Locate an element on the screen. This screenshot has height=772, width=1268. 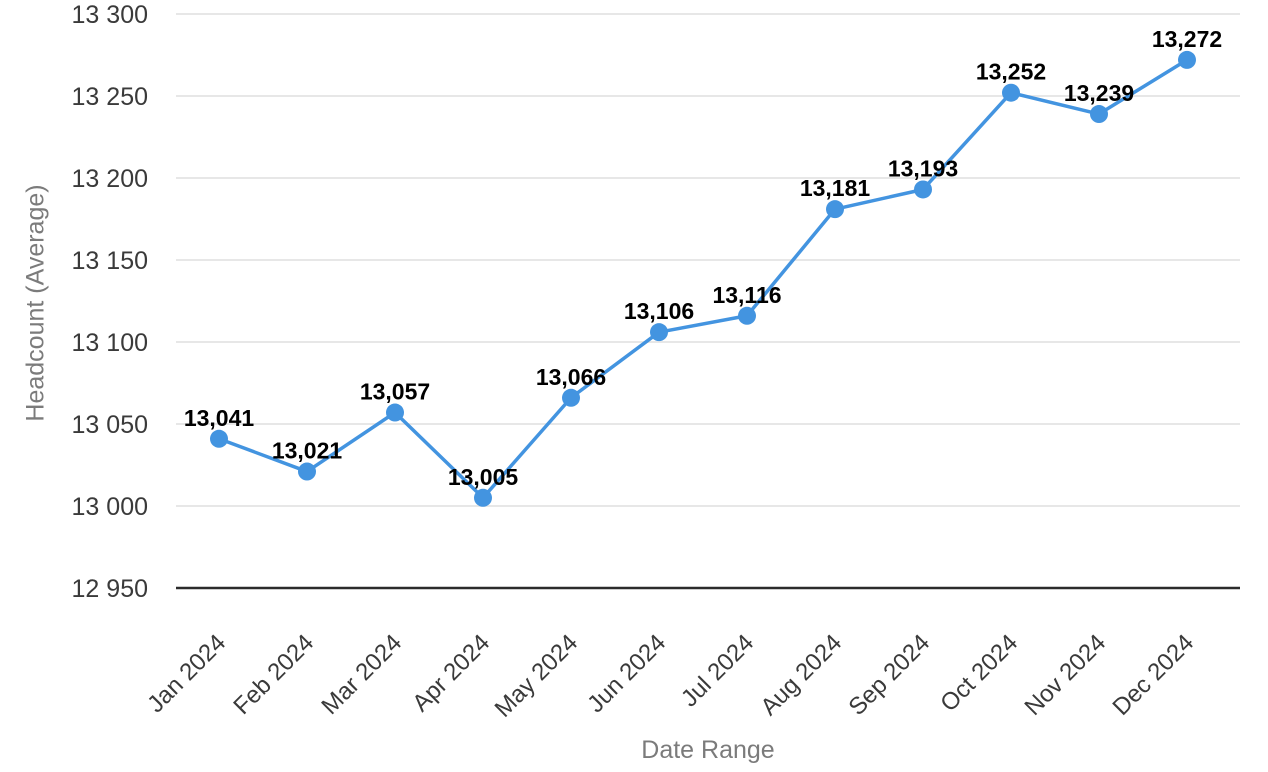
value-label: 13,041 is located at coordinates (219, 418).